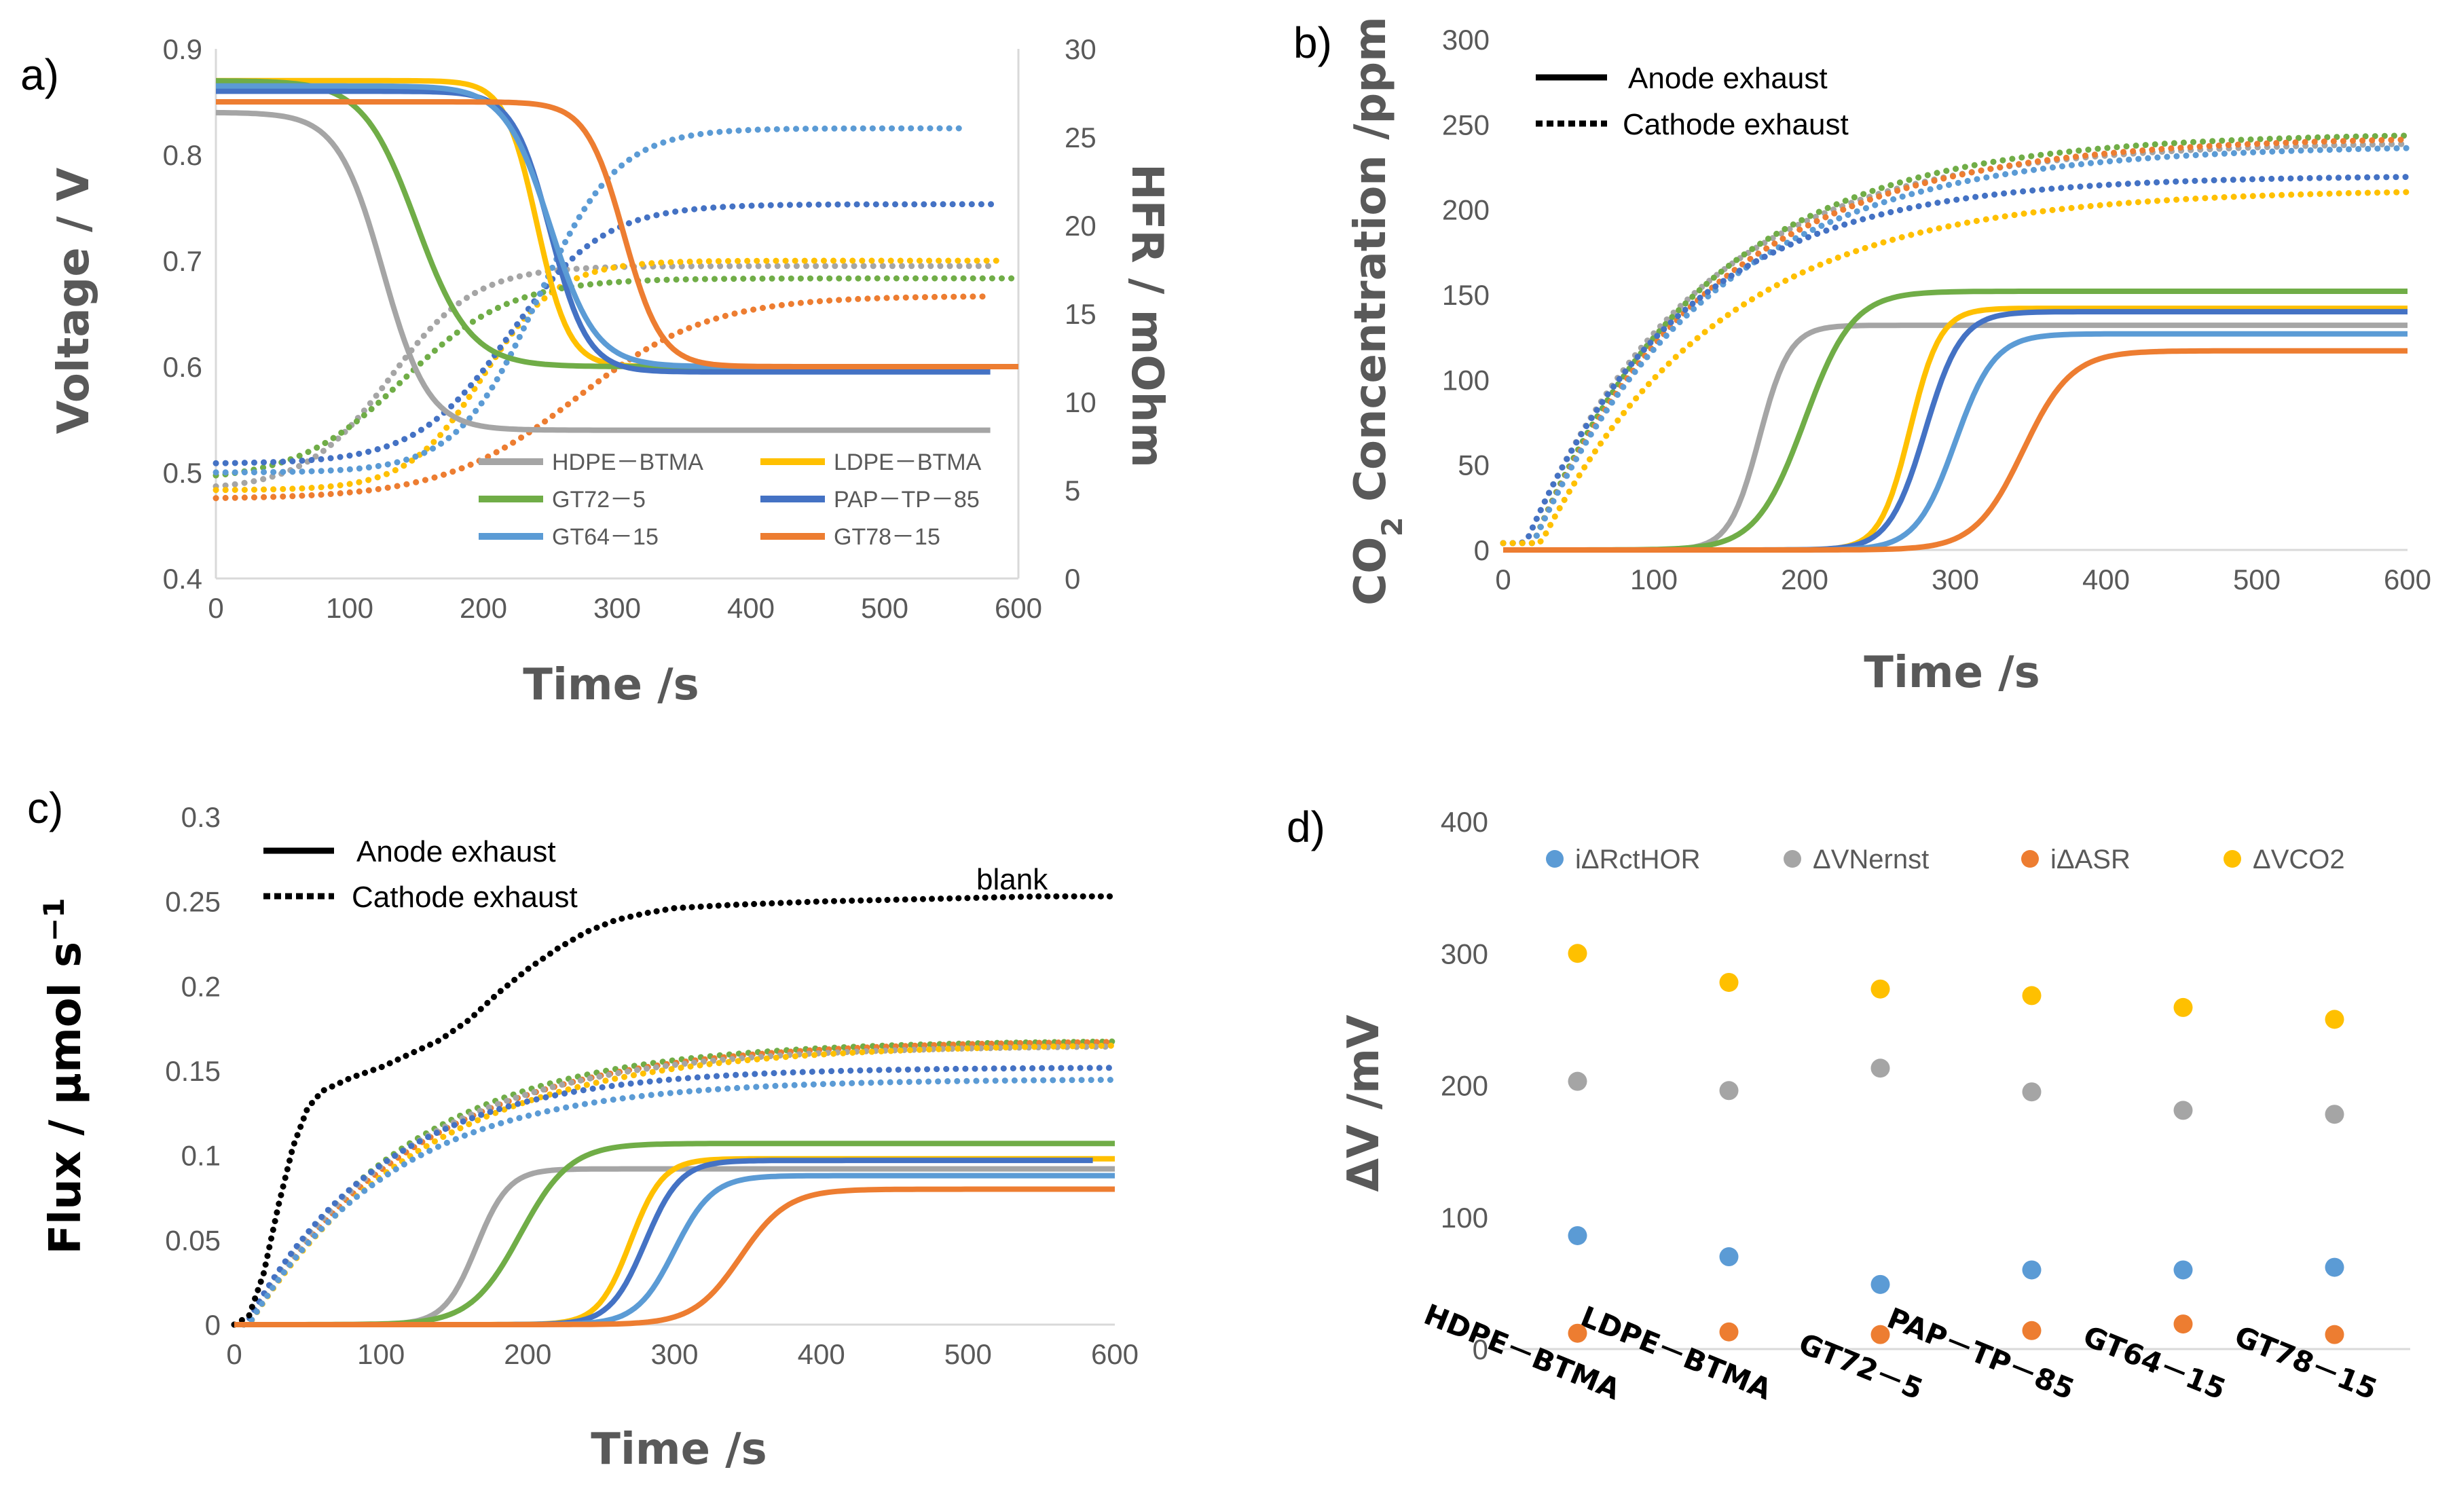 This screenshot has height=1512, width=2453. I want to click on panel-b-x-tick-label: 500, so click(2257, 579).